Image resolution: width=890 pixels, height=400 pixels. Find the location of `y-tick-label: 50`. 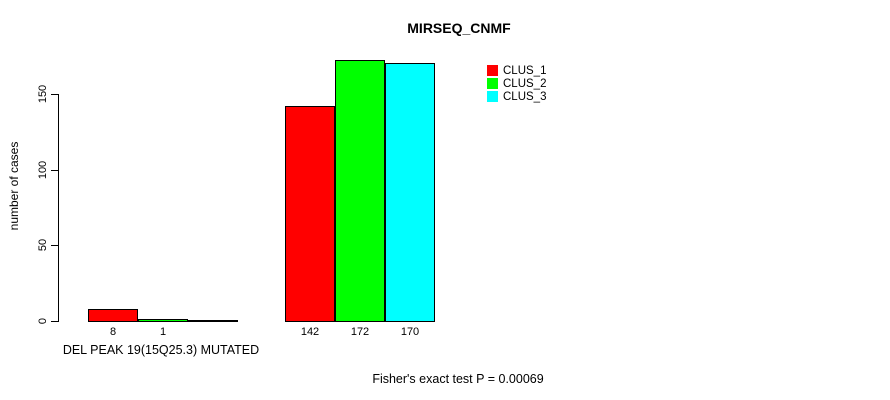

y-tick-label: 50 is located at coordinates (43, 245).